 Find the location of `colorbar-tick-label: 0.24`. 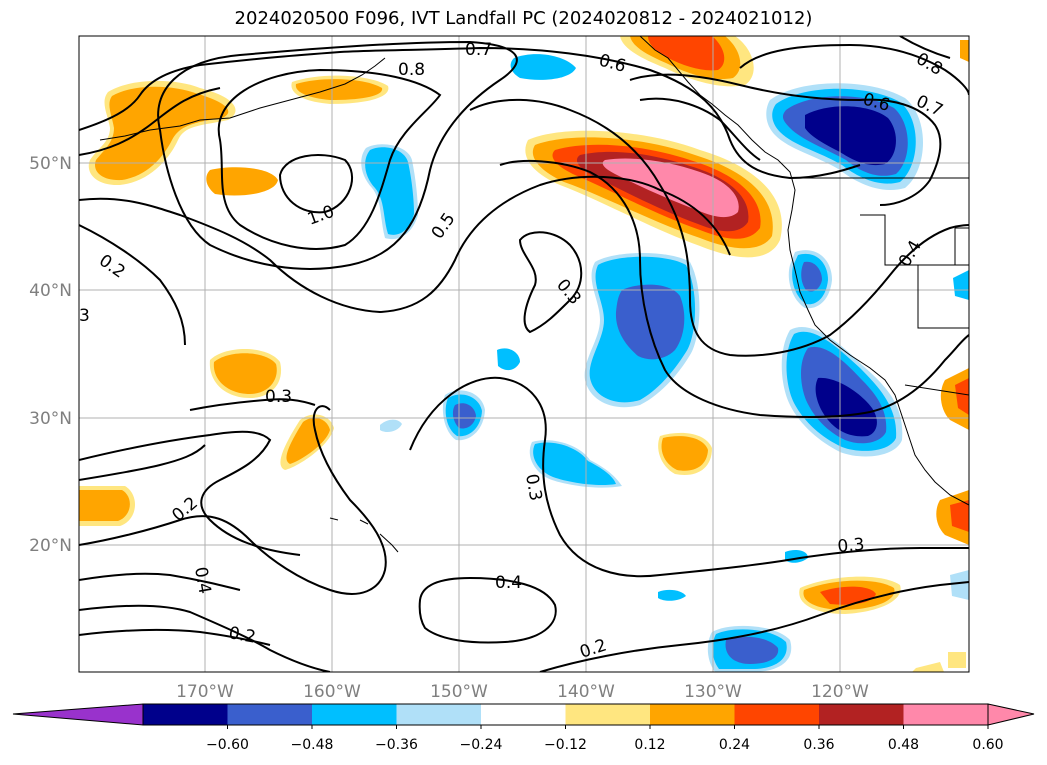

colorbar-tick-label: 0.24 is located at coordinates (734, 745).